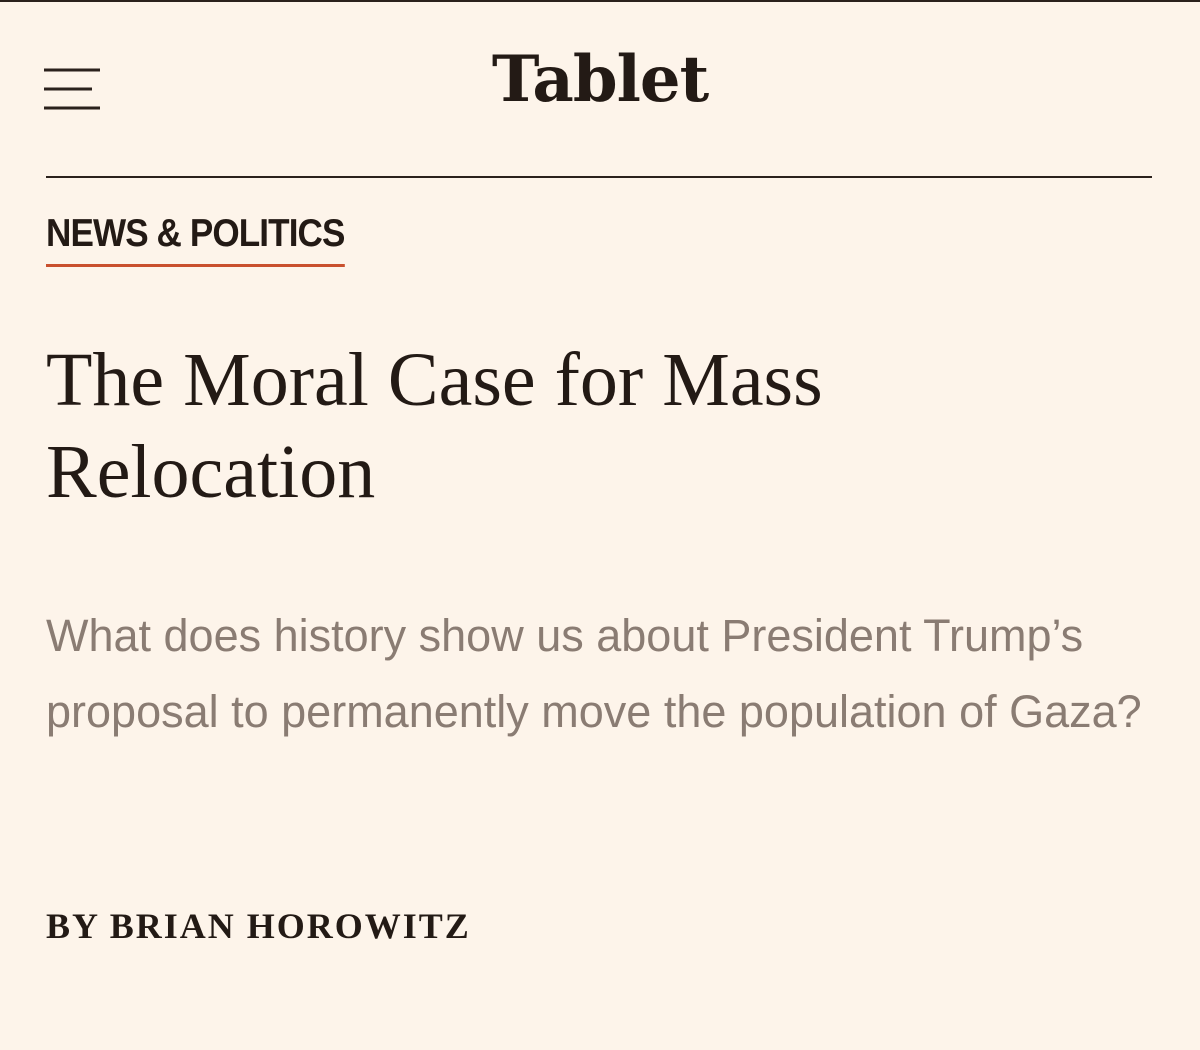 This screenshot has height=1050, width=1200. I want to click on hamburger-menu-icon, so click(72, 89).